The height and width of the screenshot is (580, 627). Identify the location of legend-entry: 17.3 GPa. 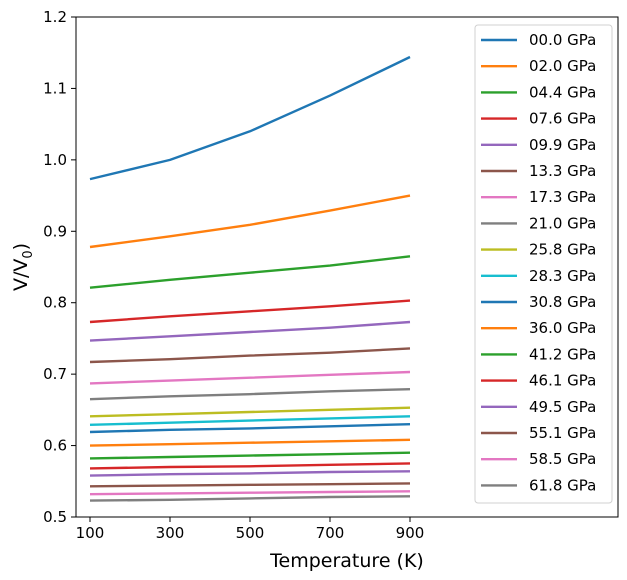
(562, 197).